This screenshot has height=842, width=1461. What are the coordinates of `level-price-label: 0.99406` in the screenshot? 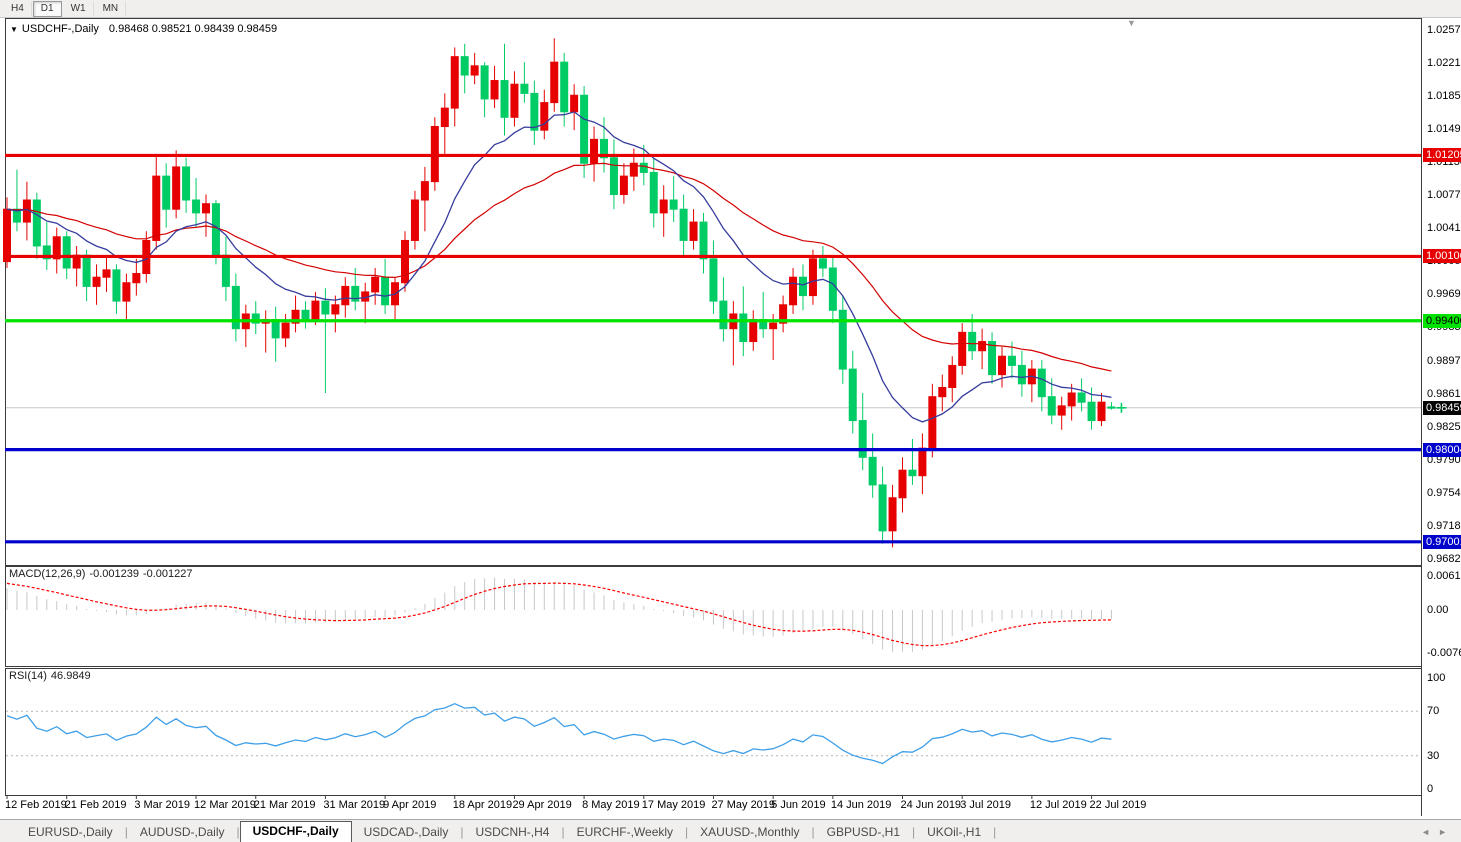 It's located at (1442, 320).